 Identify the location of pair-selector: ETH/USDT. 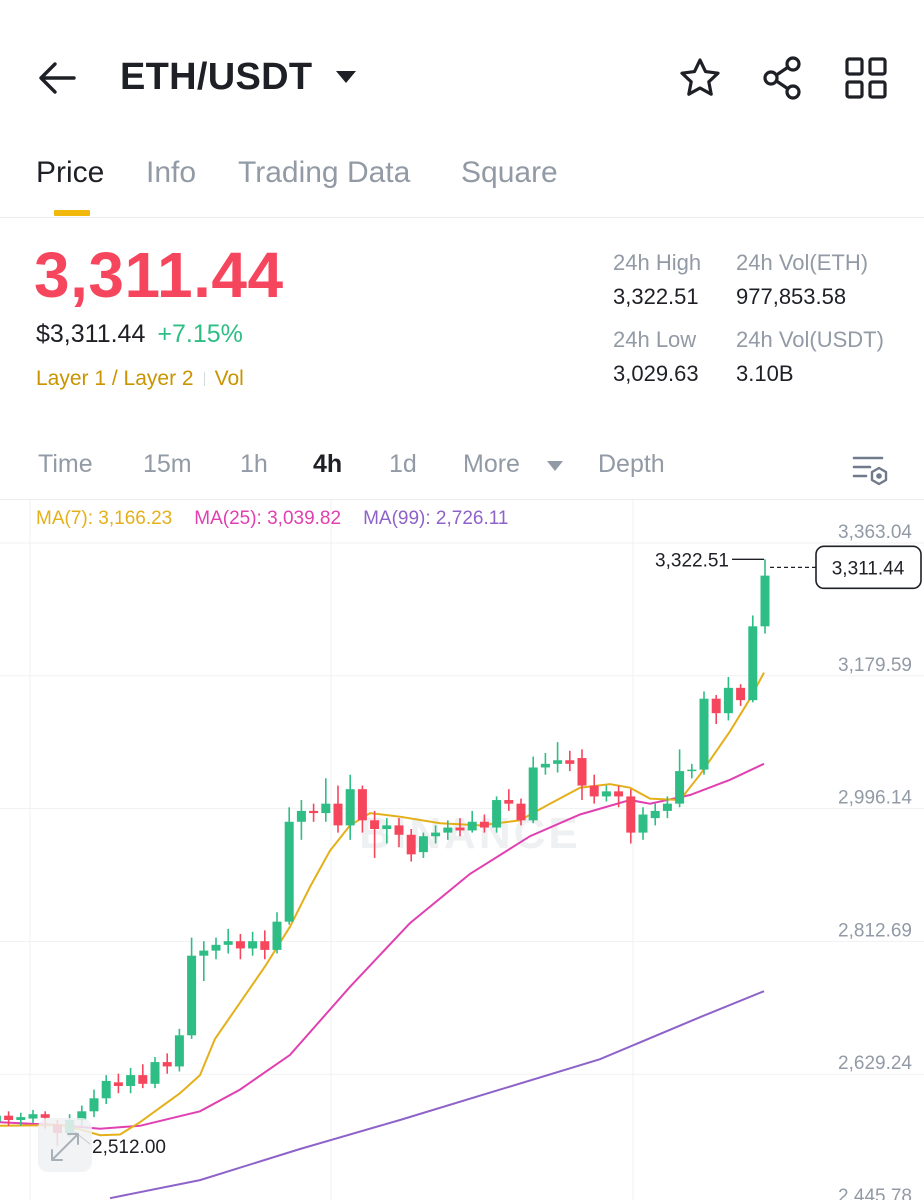
(239, 77).